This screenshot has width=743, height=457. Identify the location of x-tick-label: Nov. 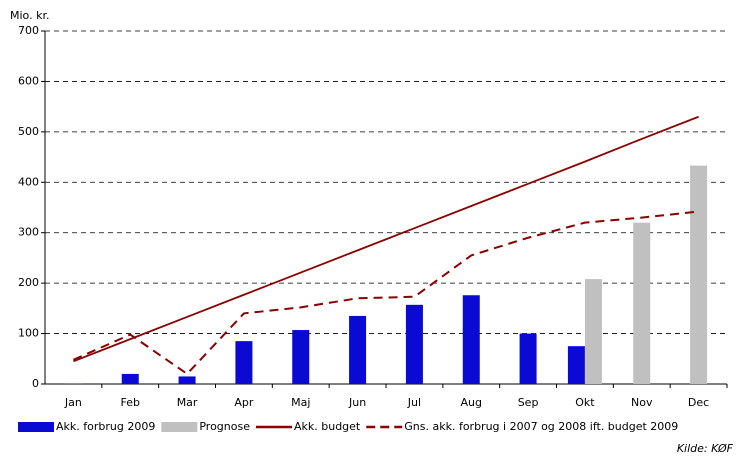
(642, 402).